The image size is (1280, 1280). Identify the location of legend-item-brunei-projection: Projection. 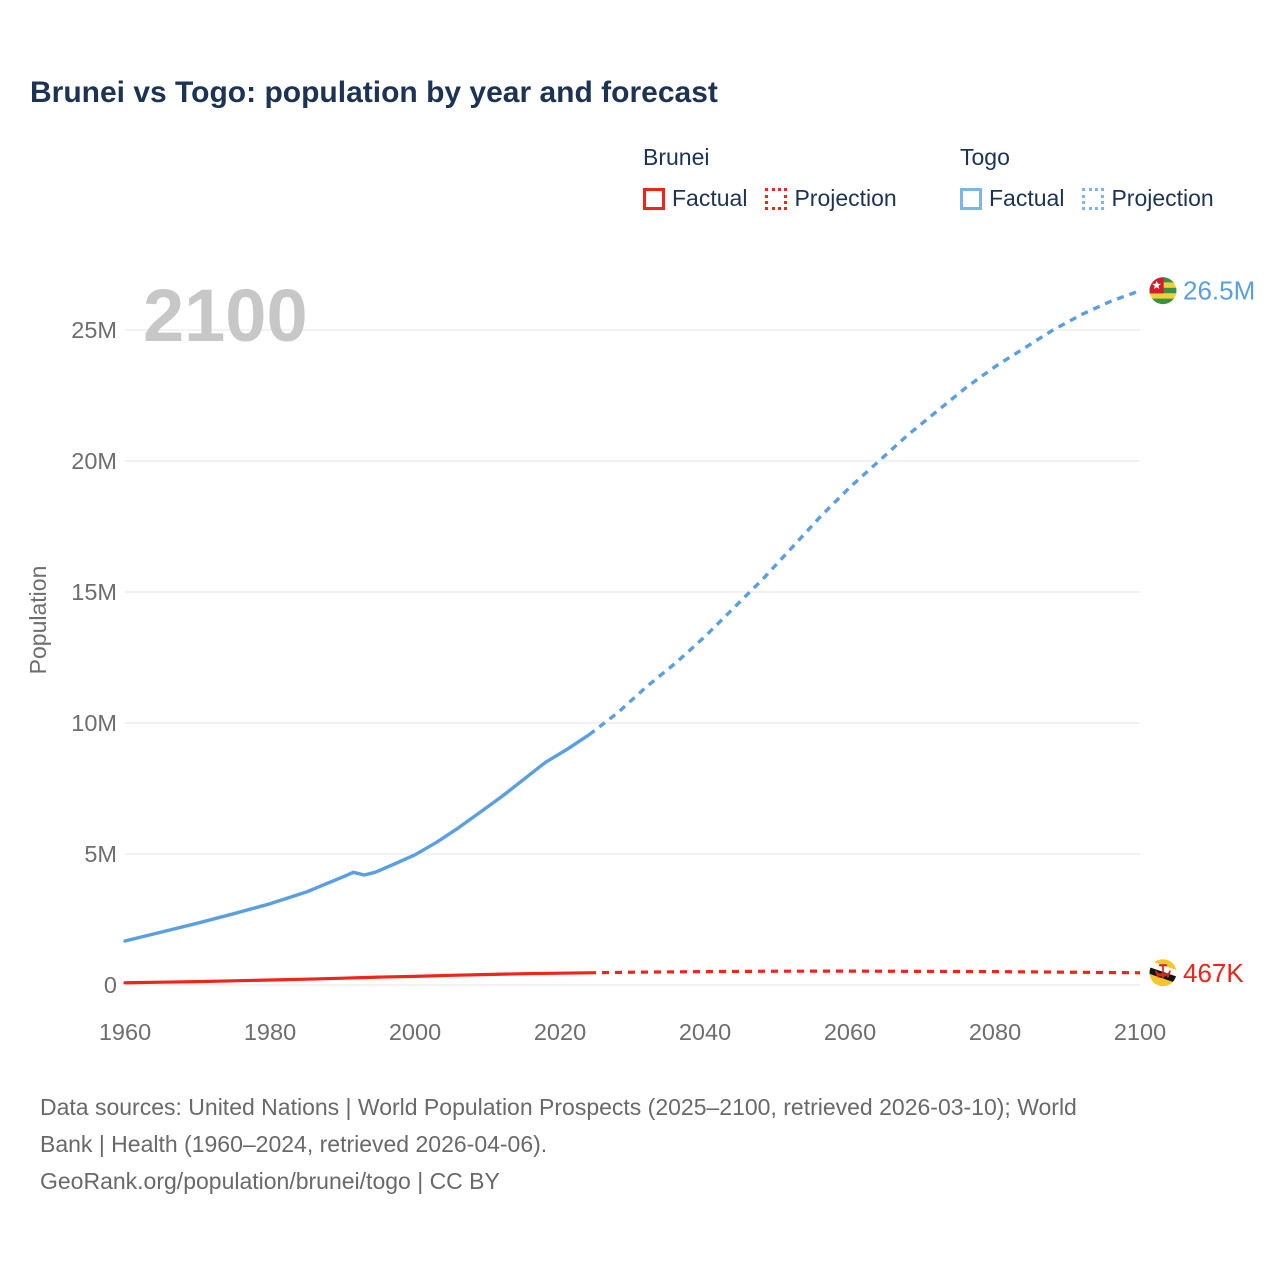
(831, 198).